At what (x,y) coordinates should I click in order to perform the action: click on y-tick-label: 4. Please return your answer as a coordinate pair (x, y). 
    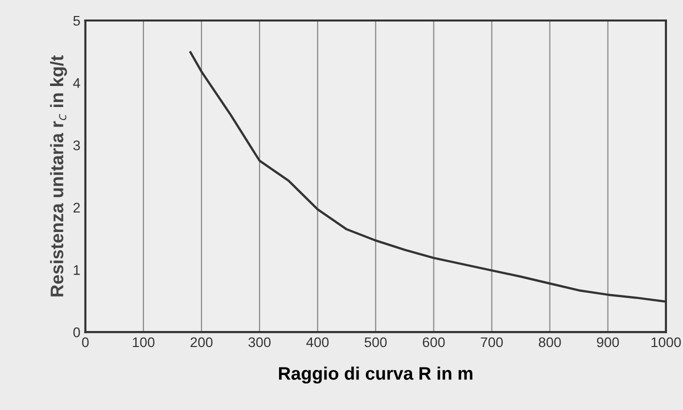
    Looking at the image, I should click on (76, 83).